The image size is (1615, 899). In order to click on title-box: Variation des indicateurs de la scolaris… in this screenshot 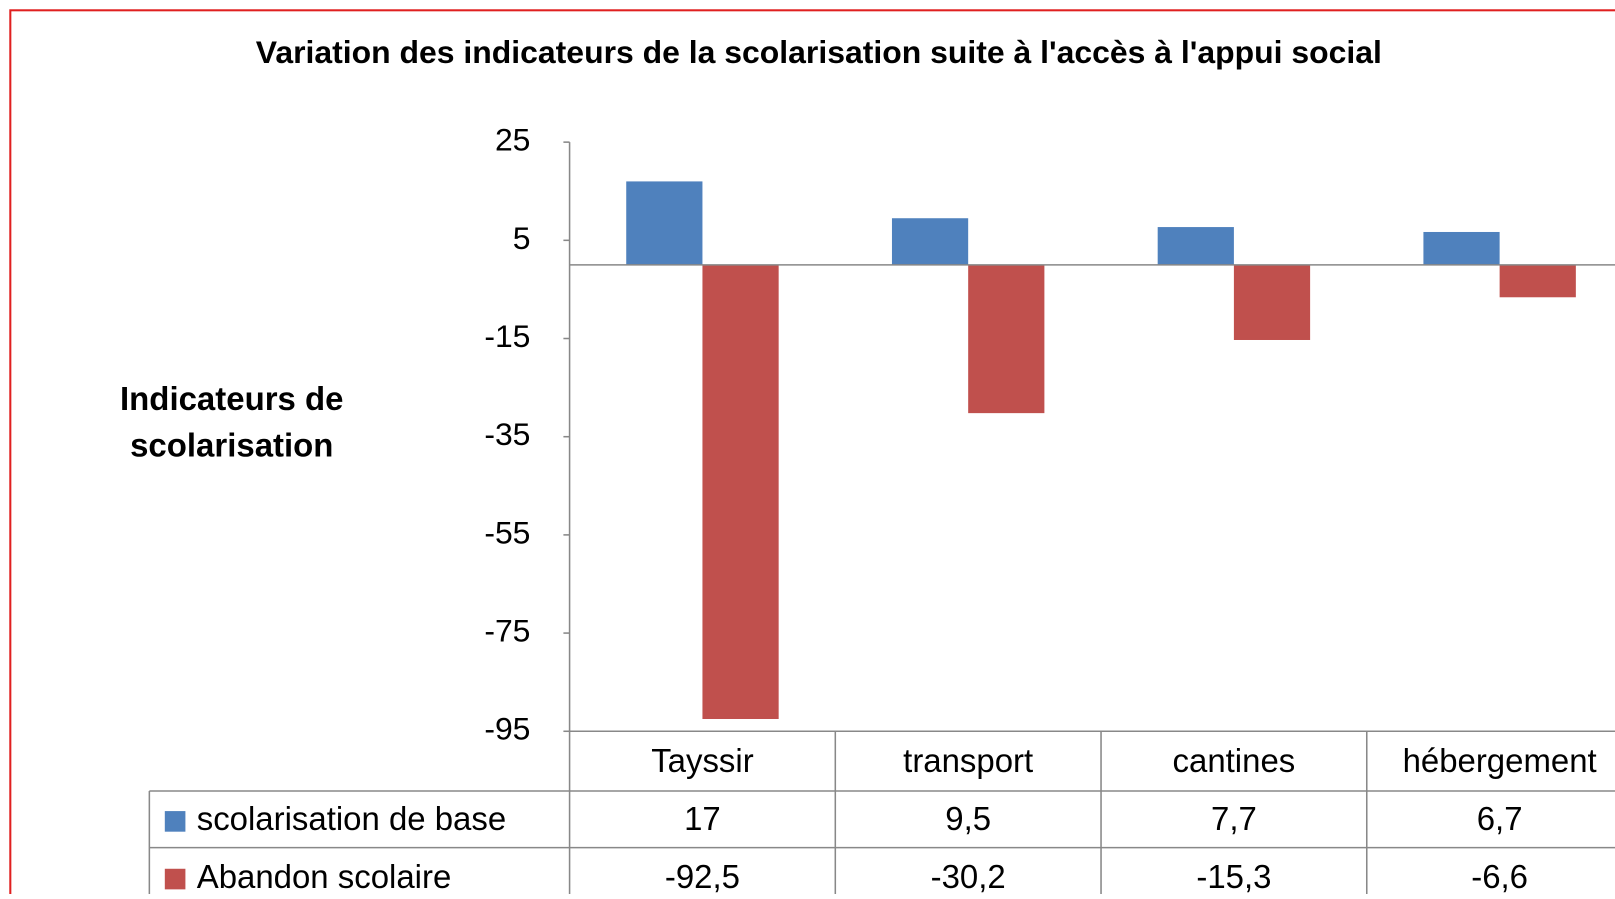, I will do `click(818, 52)`.